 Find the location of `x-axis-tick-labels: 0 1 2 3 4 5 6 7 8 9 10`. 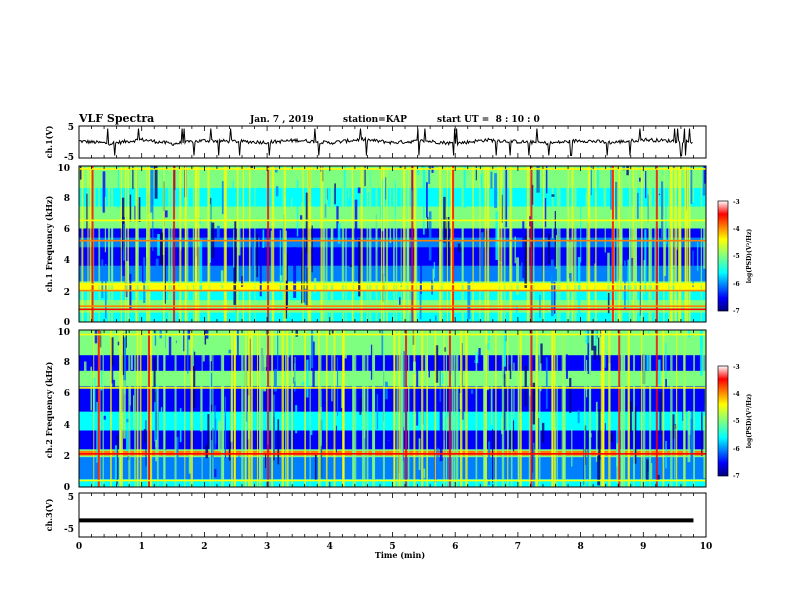

x-axis-tick-labels: 0 1 2 3 4 5 6 7 8 9 10 is located at coordinates (394, 547).